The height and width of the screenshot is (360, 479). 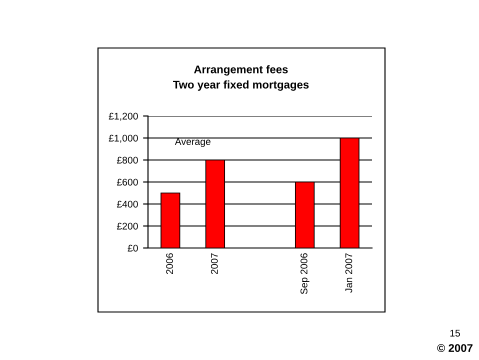 What do you see at coordinates (170, 263) in the screenshot?
I see `x-tick-label: 2006` at bounding box center [170, 263].